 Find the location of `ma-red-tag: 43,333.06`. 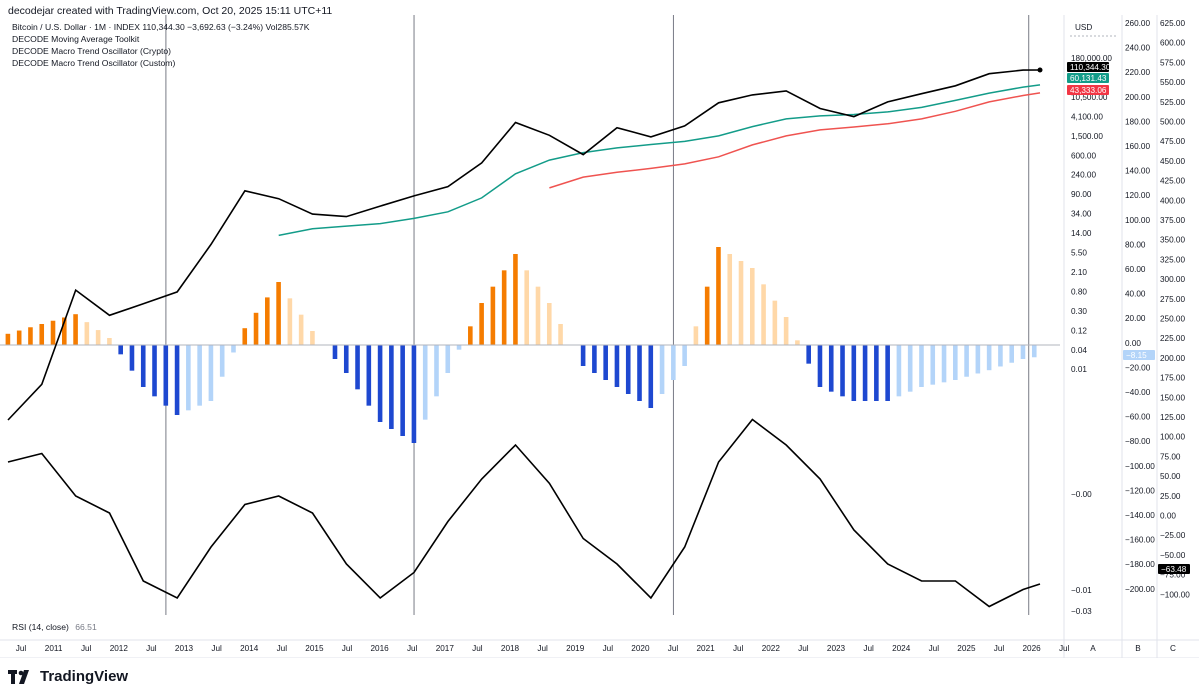

ma-red-tag: 43,333.06 is located at coordinates (1088, 90).